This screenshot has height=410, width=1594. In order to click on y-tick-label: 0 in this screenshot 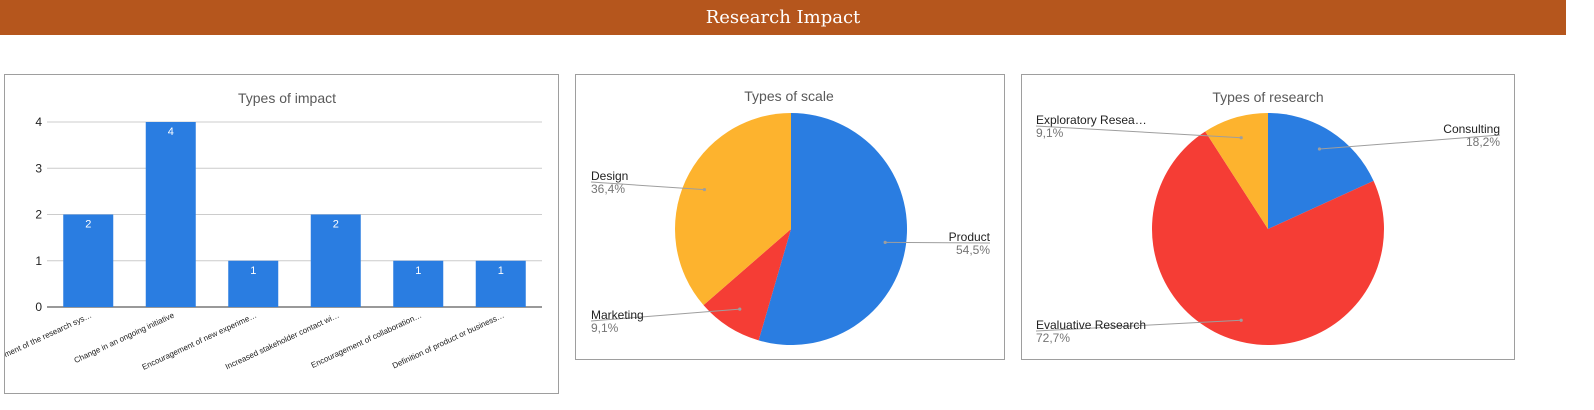, I will do `click(38, 307)`.